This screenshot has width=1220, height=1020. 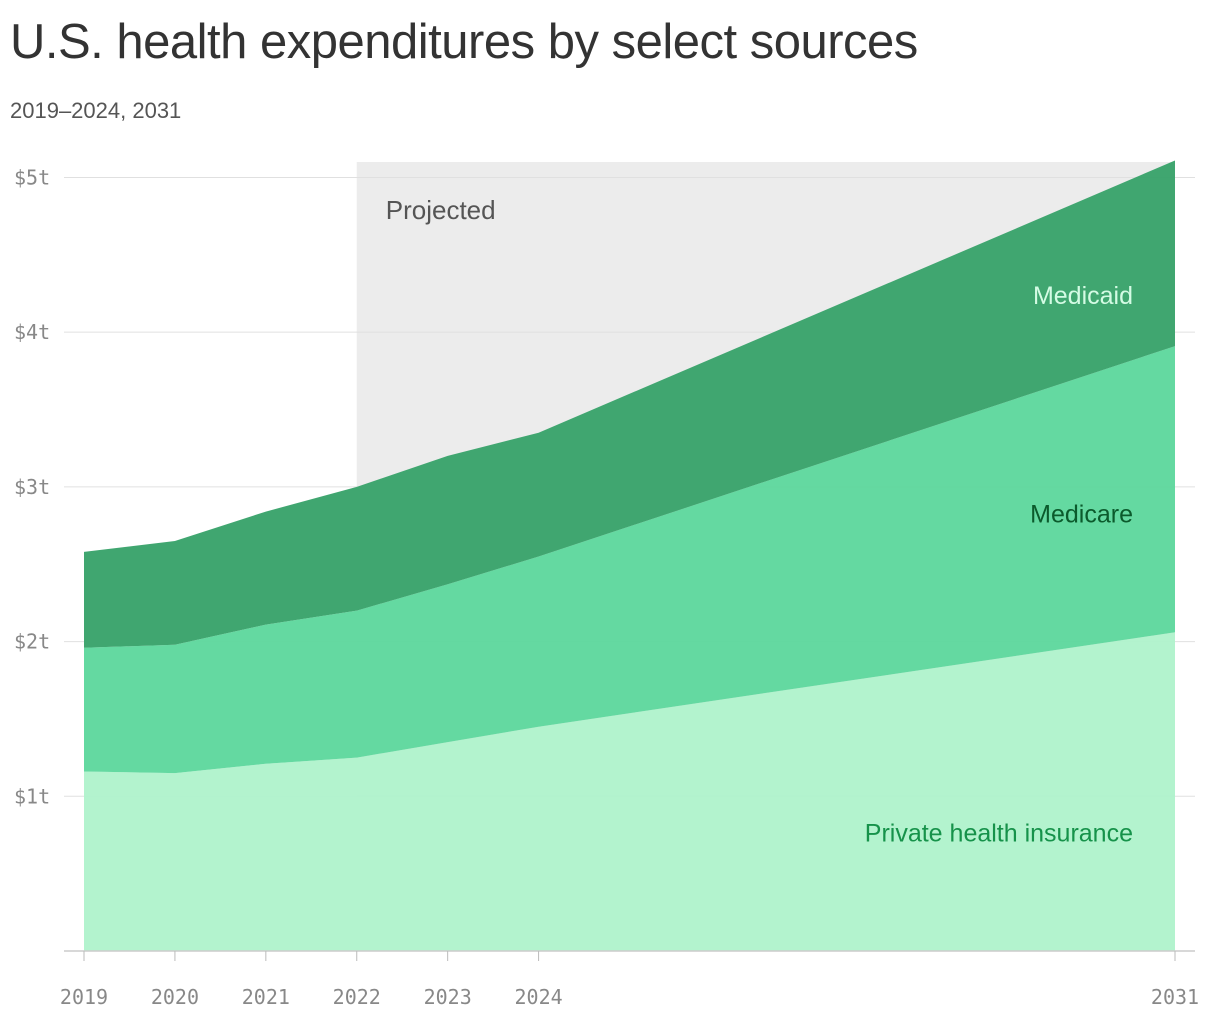 What do you see at coordinates (448, 997) in the screenshot?
I see `x-tick-label: 2023` at bounding box center [448, 997].